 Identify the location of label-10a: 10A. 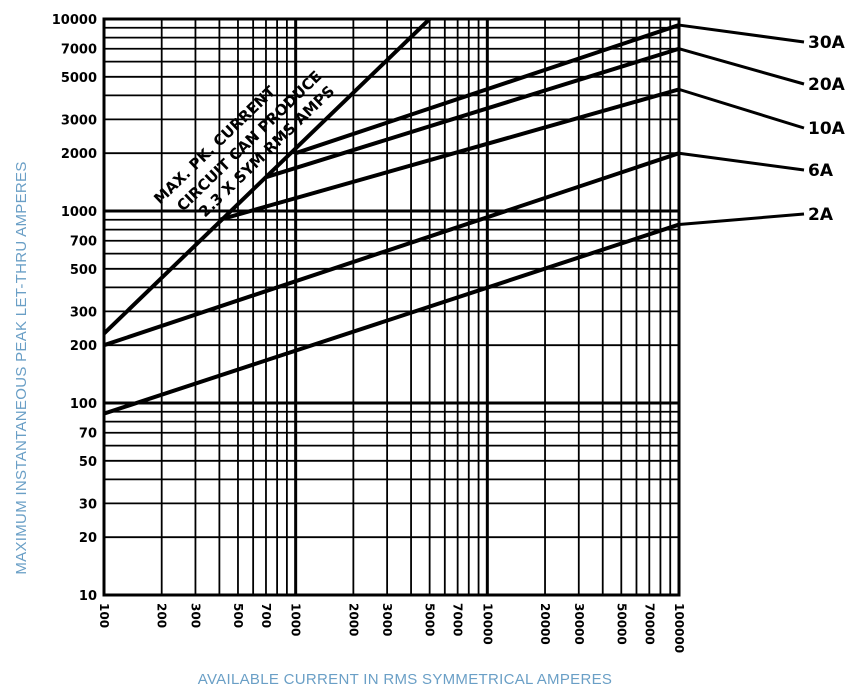
(827, 129).